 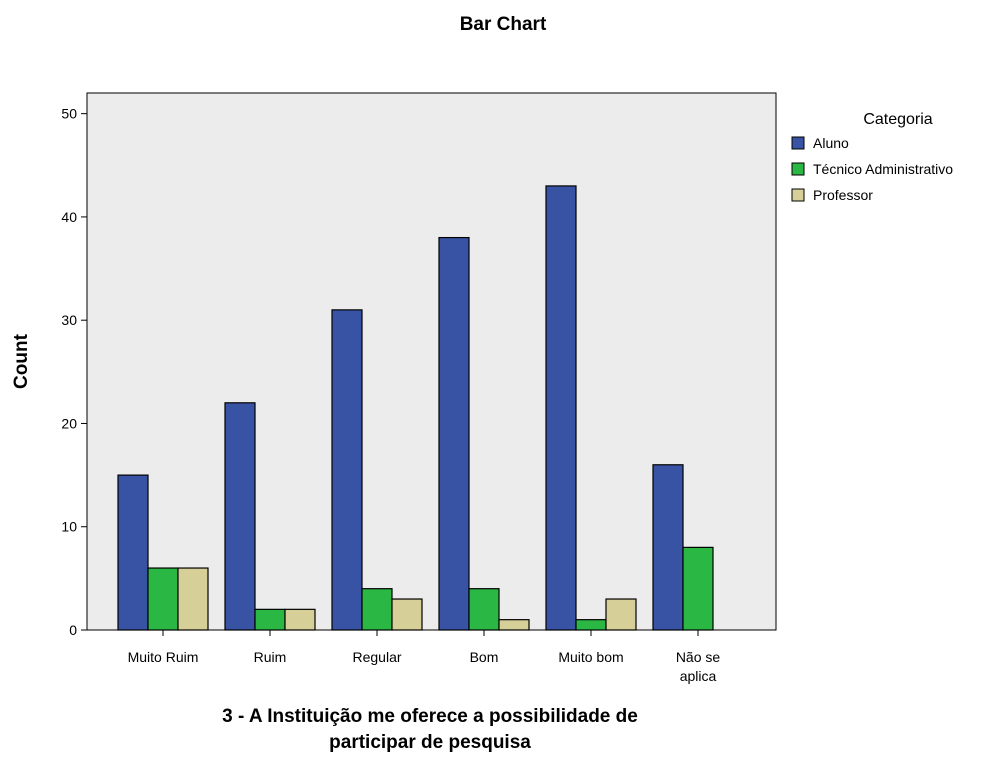 I want to click on x-tick-label: aplica, so click(x=698, y=676).